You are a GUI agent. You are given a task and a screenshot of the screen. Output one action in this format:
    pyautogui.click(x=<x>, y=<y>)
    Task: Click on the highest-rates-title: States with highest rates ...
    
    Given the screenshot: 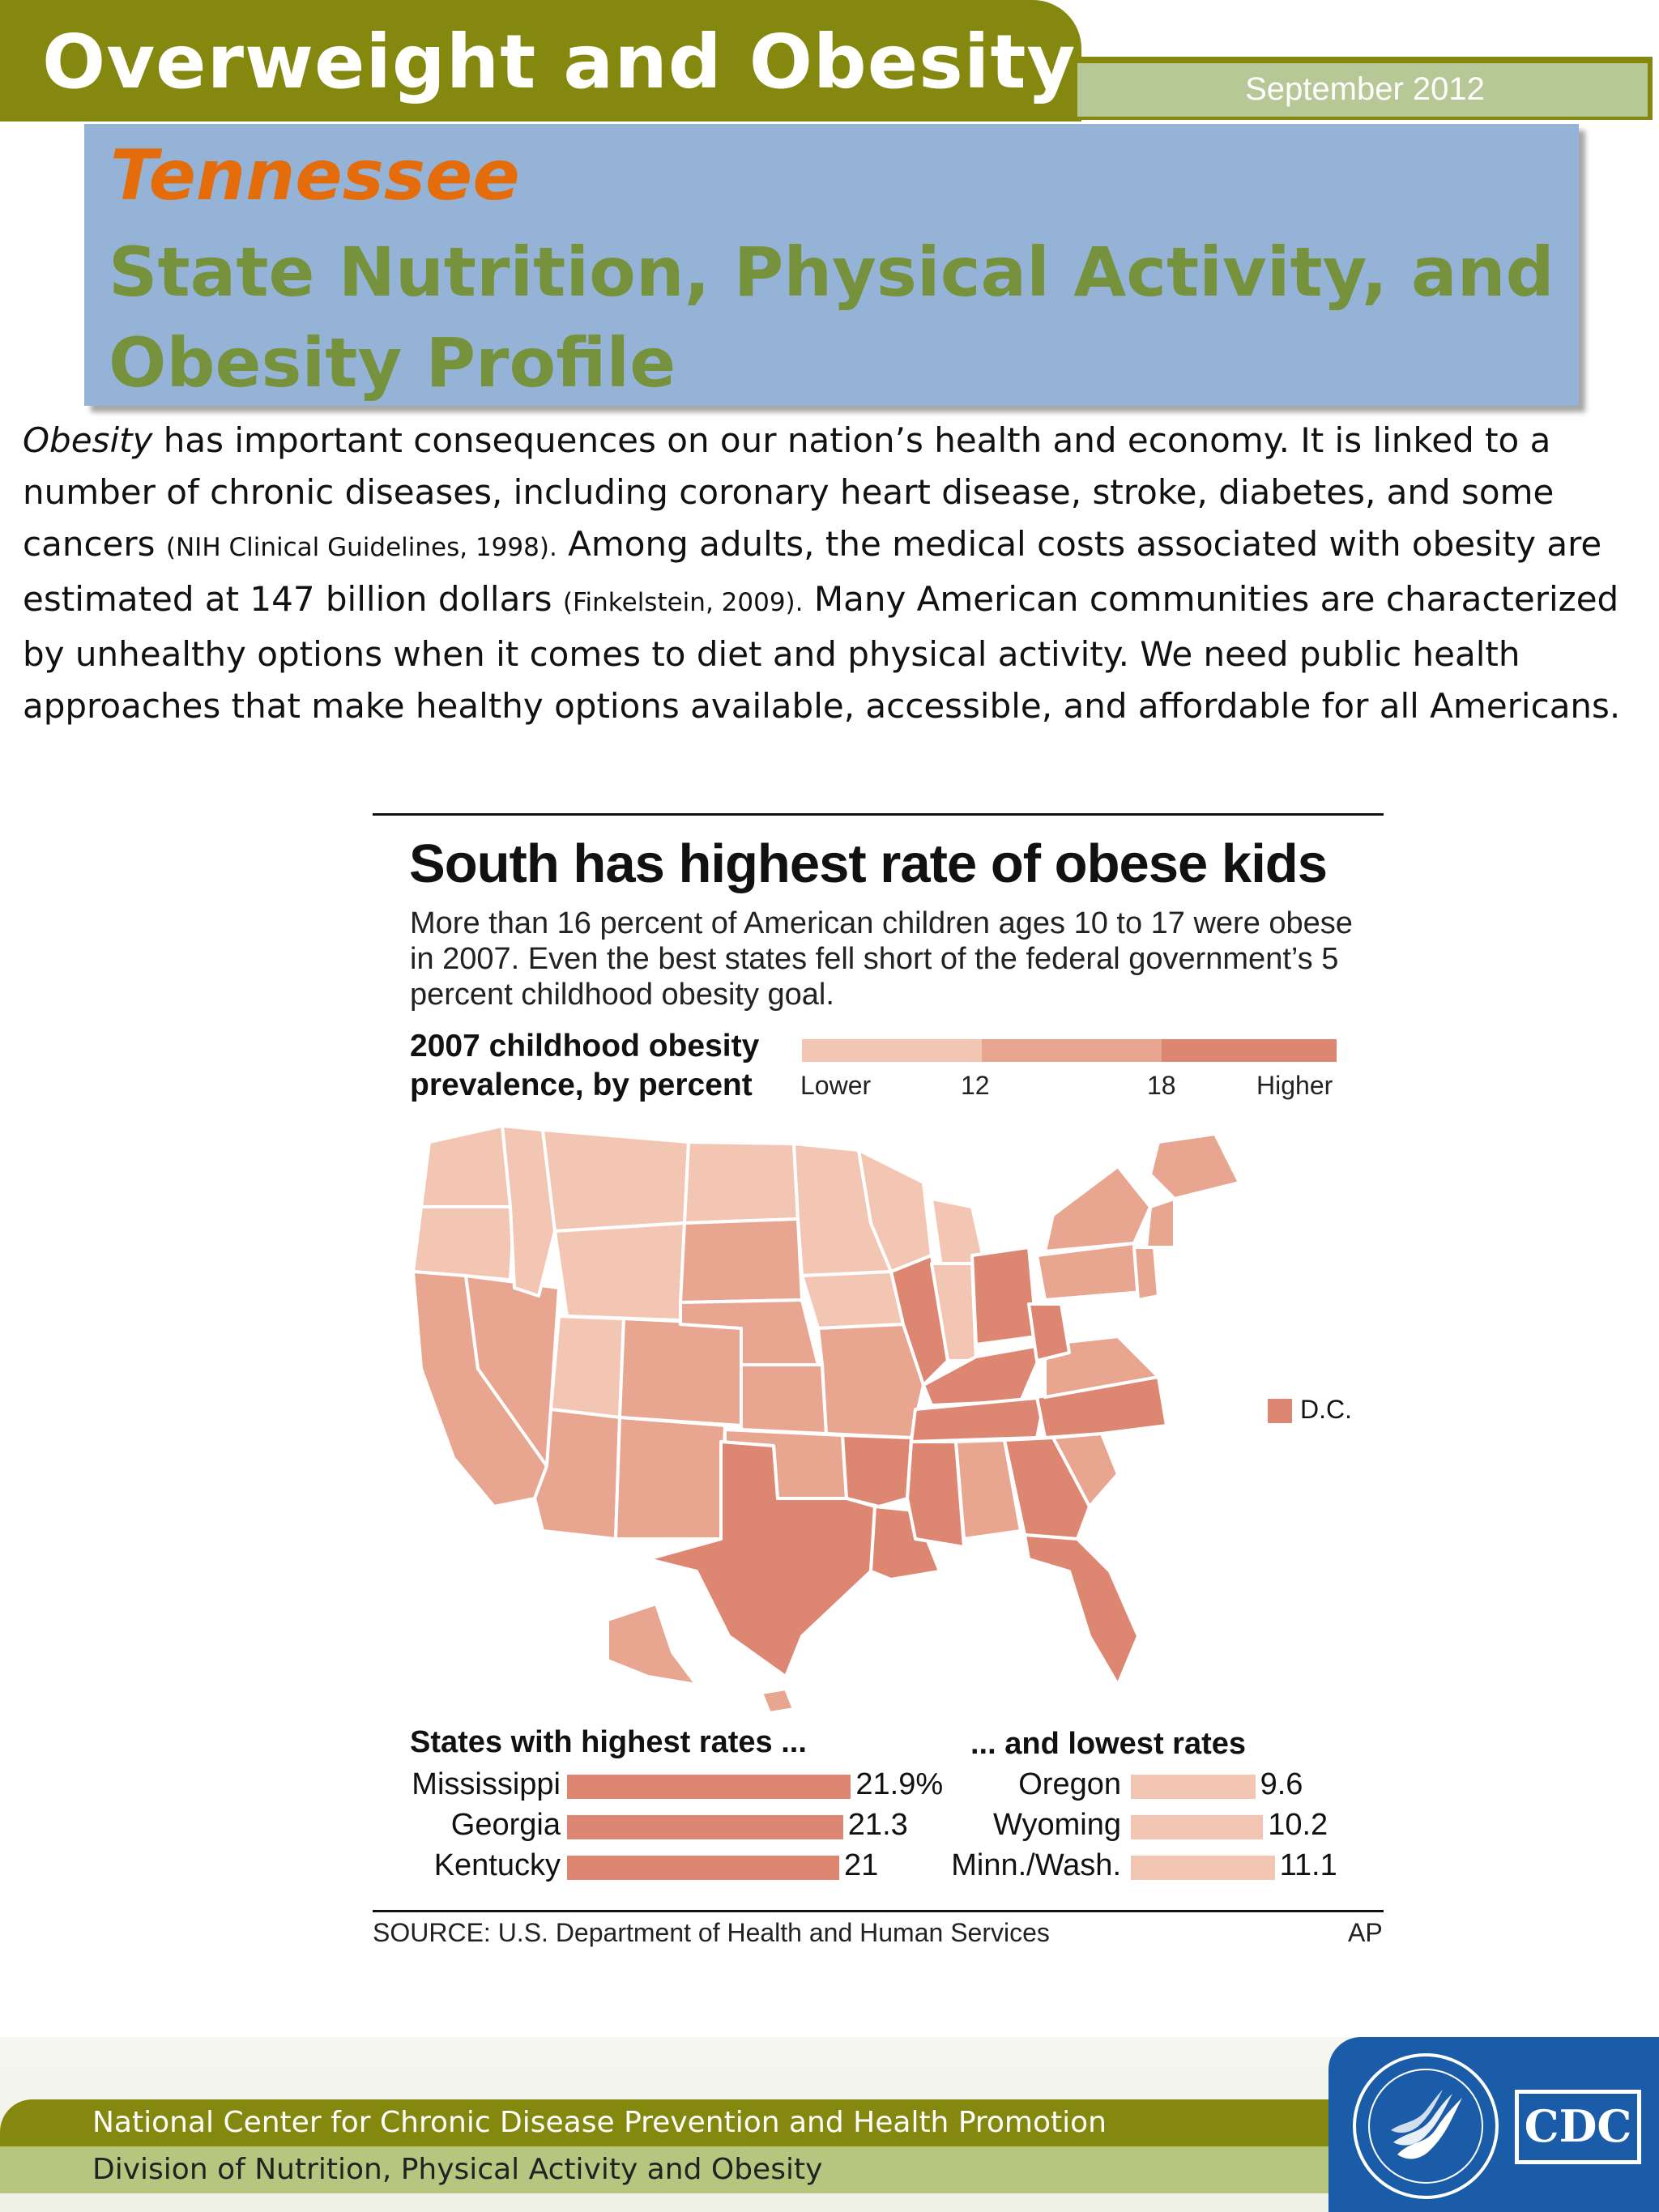 What is the action you would take?
    pyautogui.click(x=608, y=1742)
    